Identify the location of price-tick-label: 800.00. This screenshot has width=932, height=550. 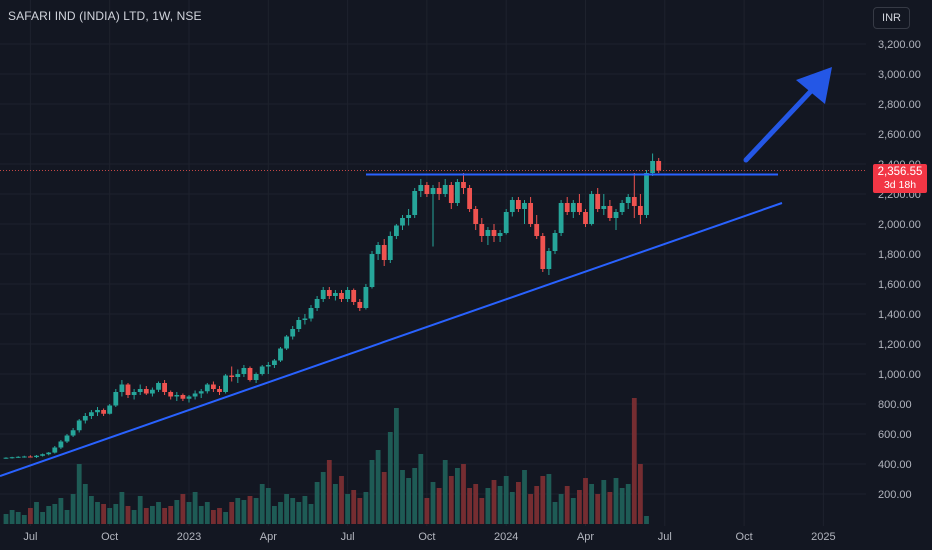
(895, 405).